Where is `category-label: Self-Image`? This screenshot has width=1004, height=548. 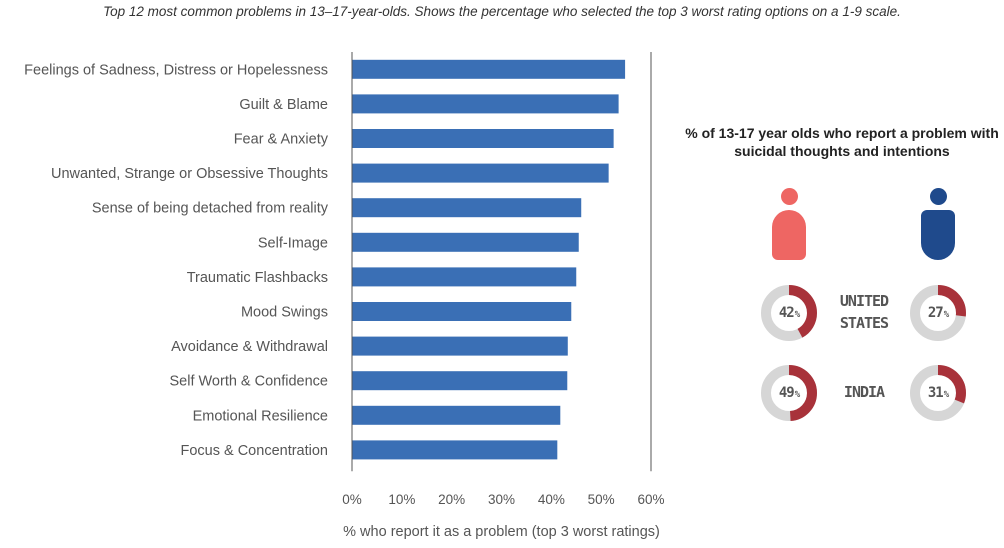
category-label: Self-Image is located at coordinates (293, 243).